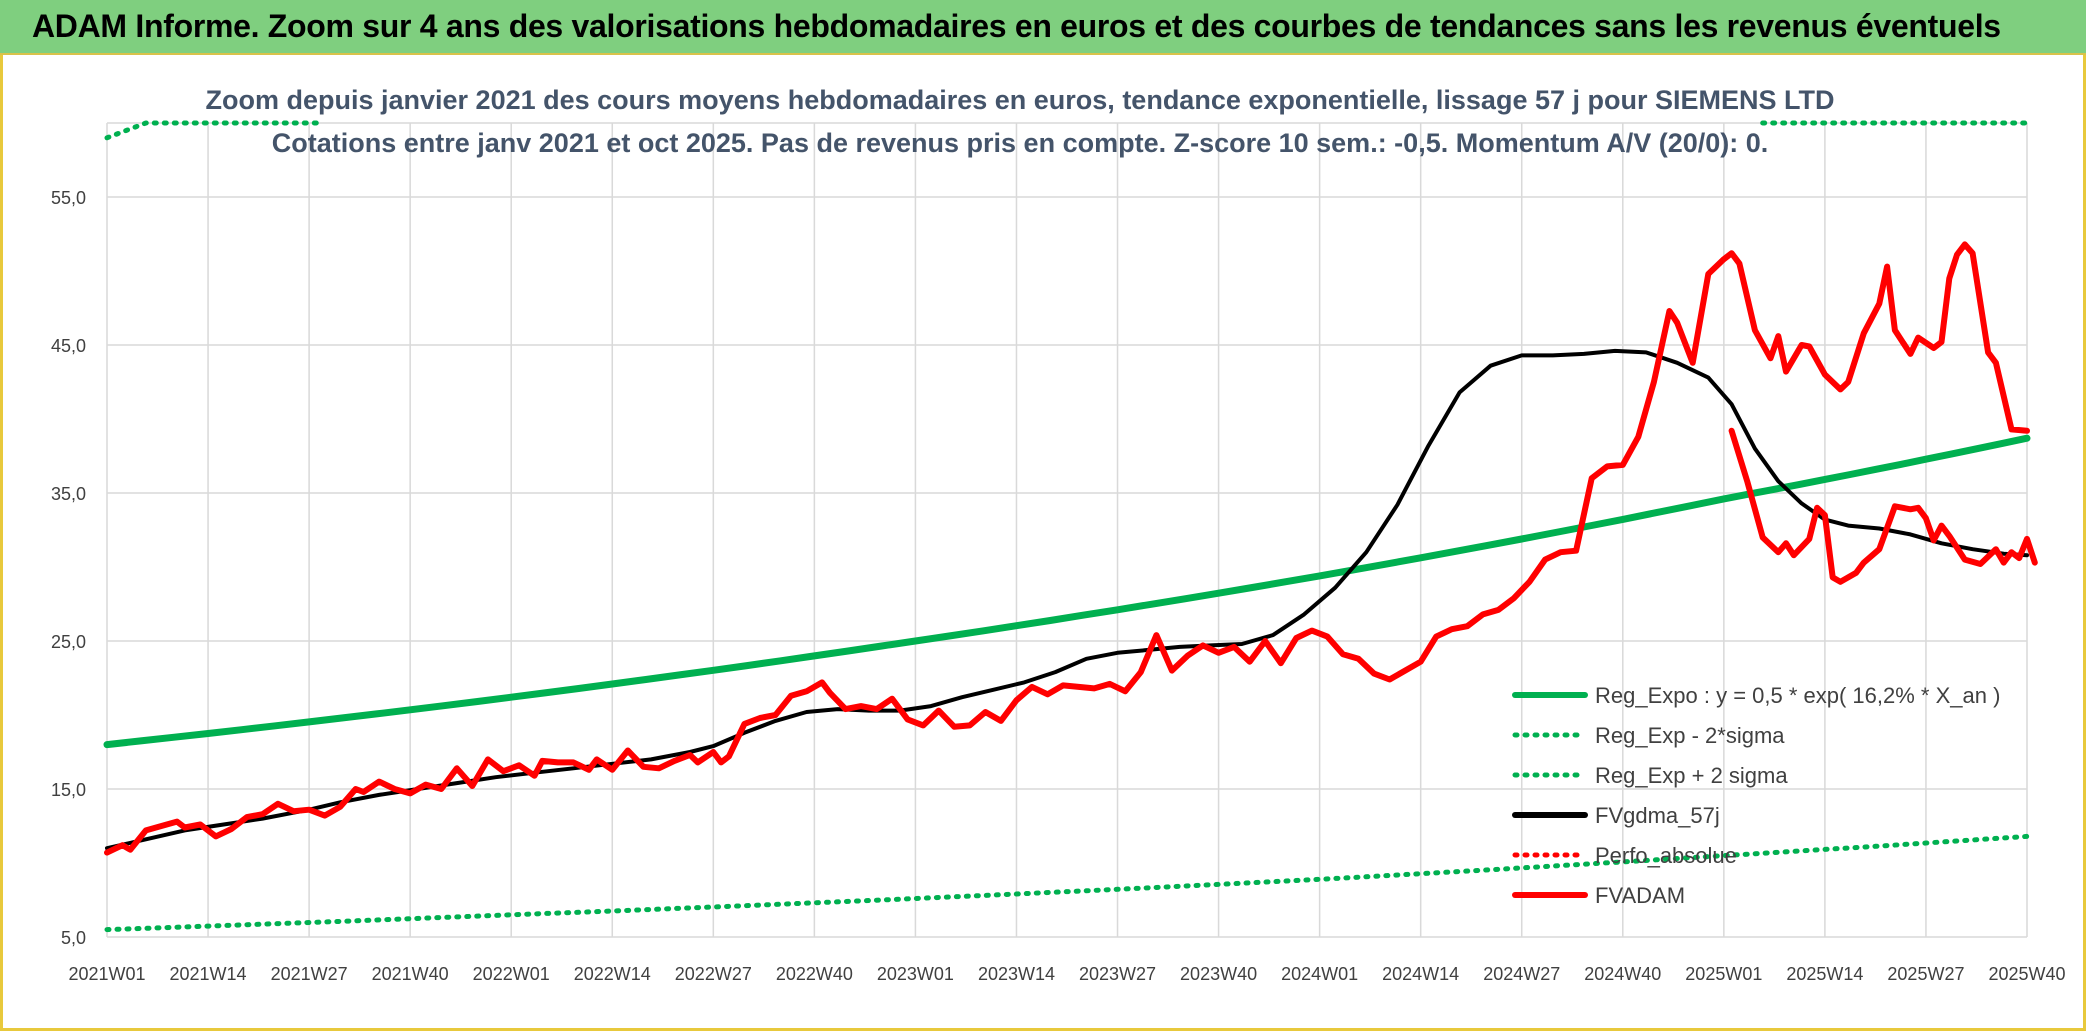  I want to click on legend-label: Reg_Exp - 2*sigma, so click(1690, 735).